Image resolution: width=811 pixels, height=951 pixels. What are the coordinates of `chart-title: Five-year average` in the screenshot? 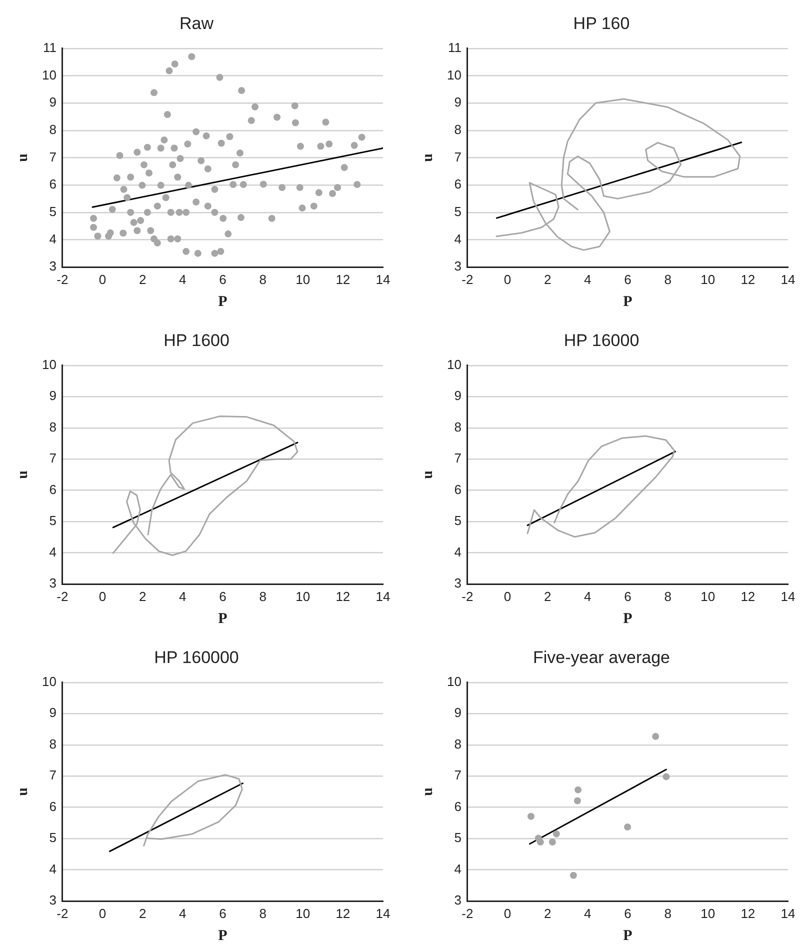 It's located at (601, 657).